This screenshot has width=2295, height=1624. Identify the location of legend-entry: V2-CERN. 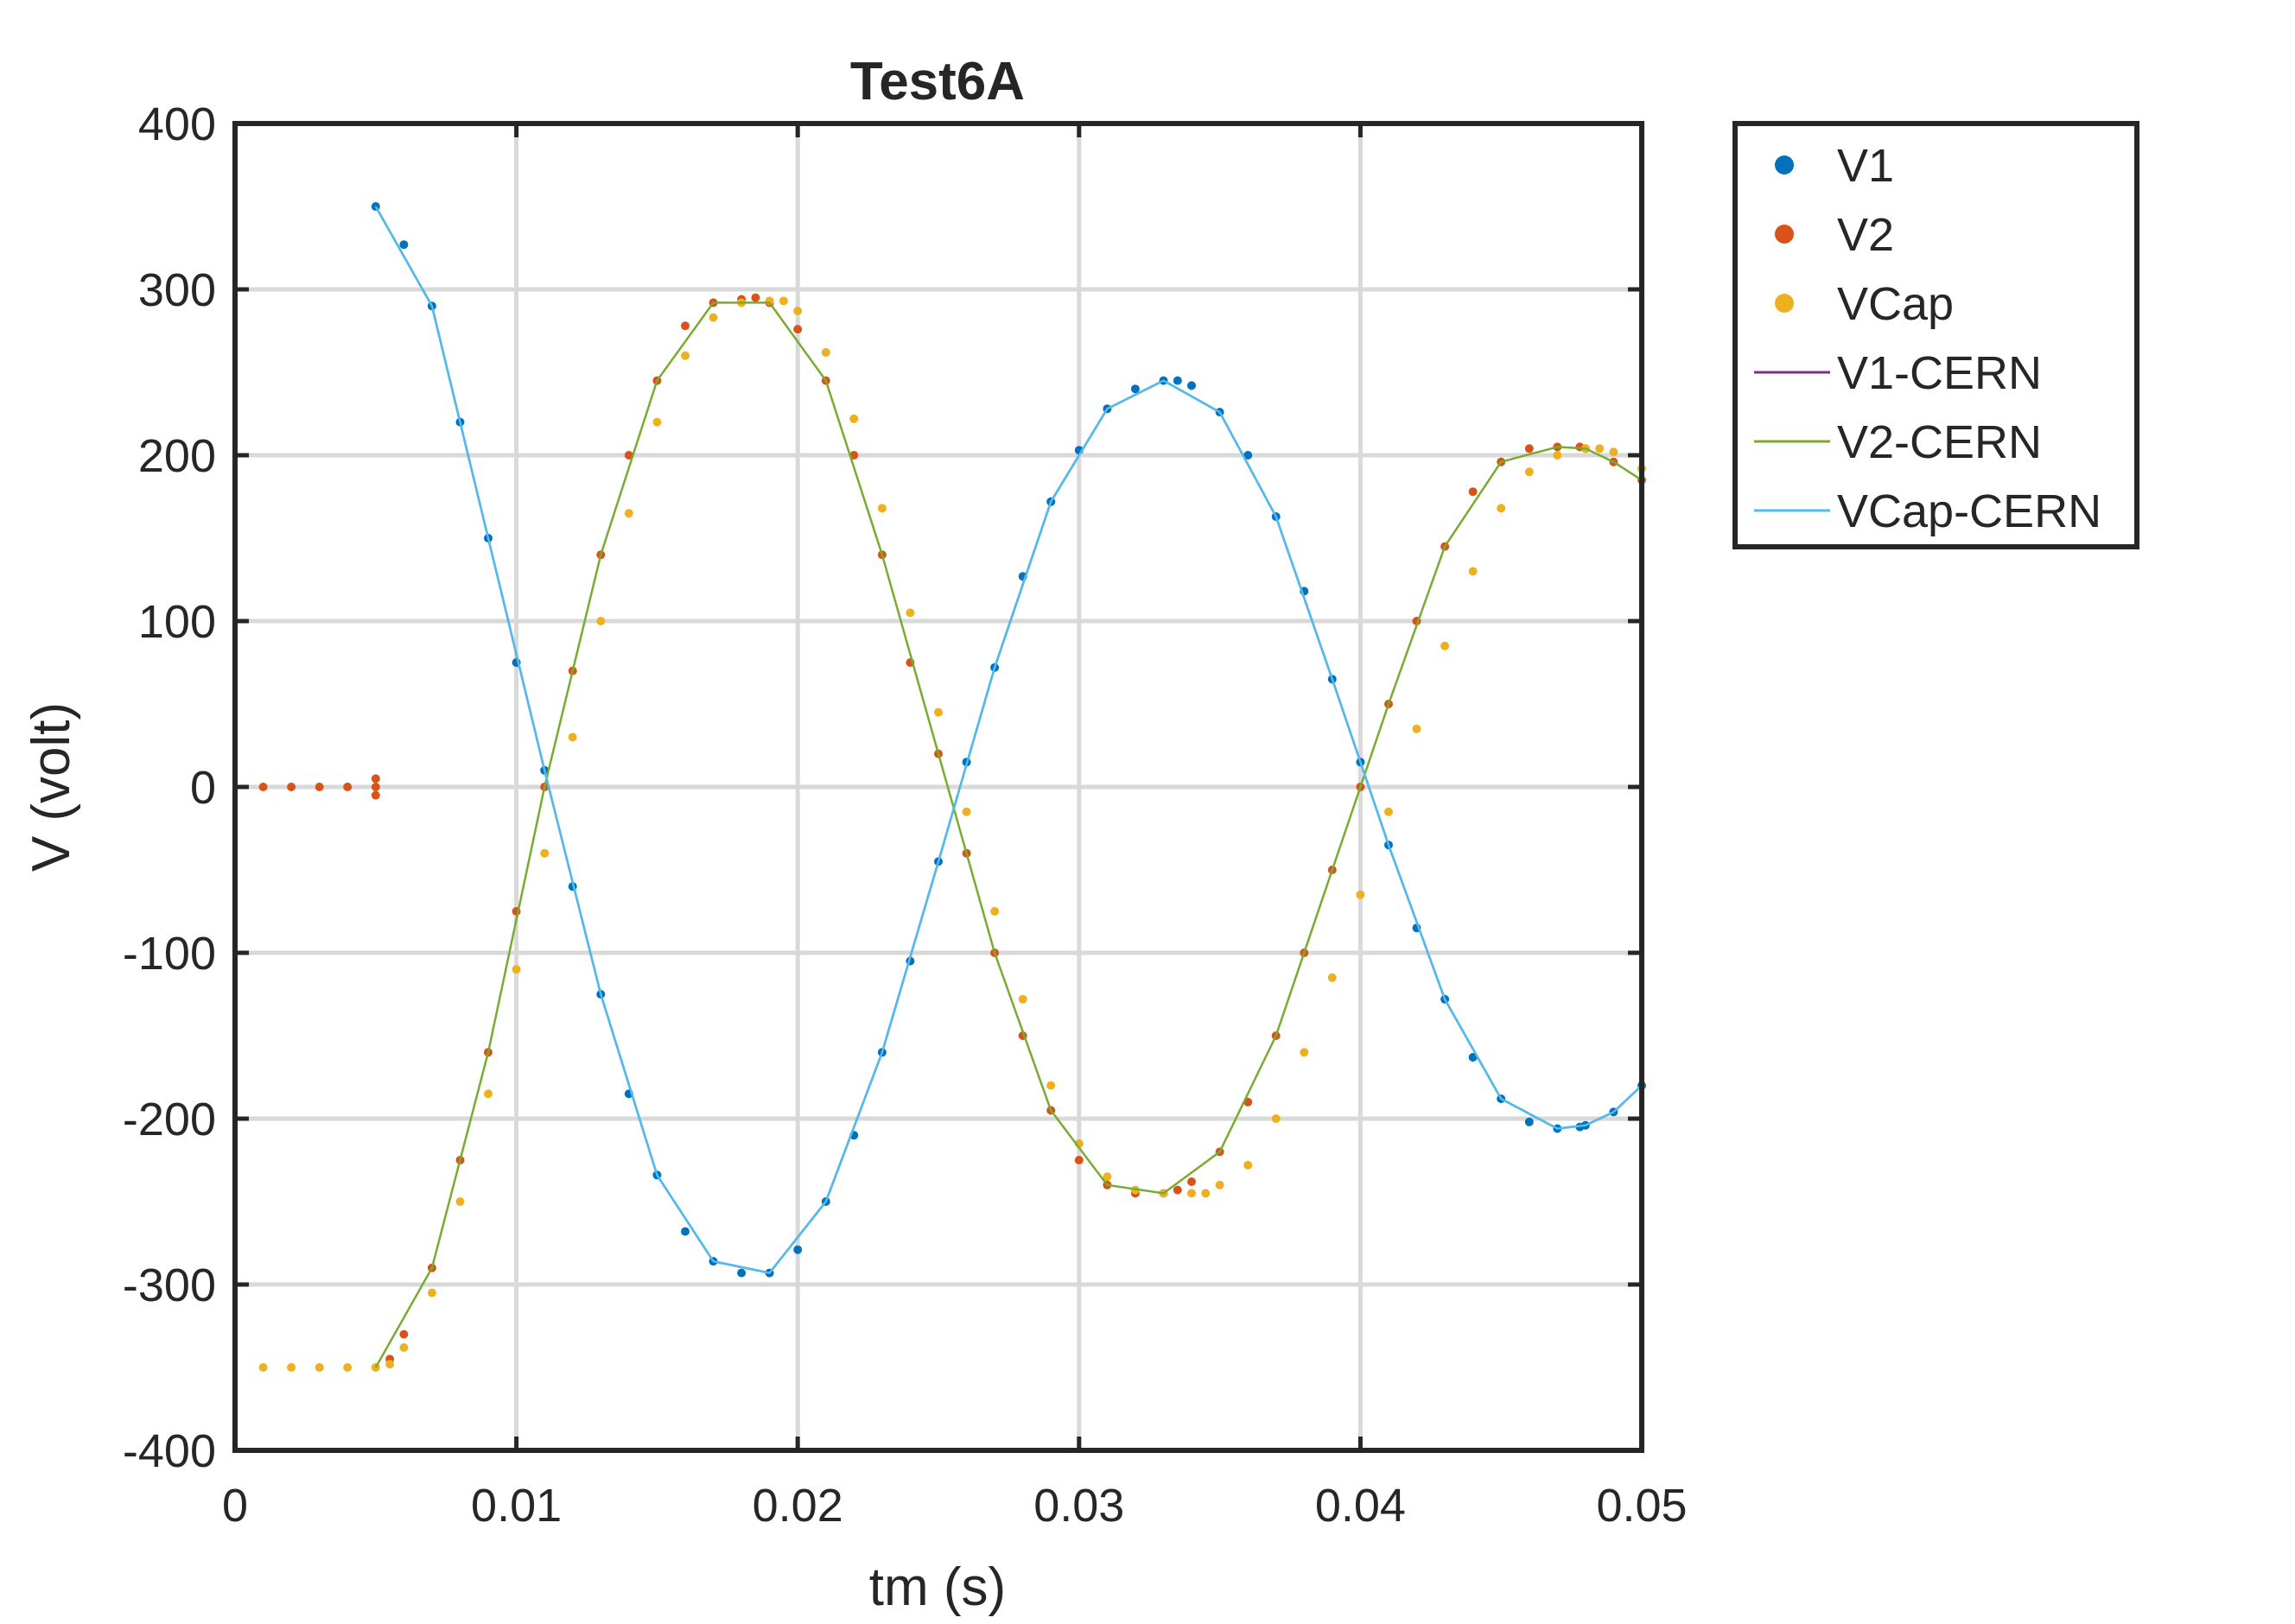
(1898, 442).